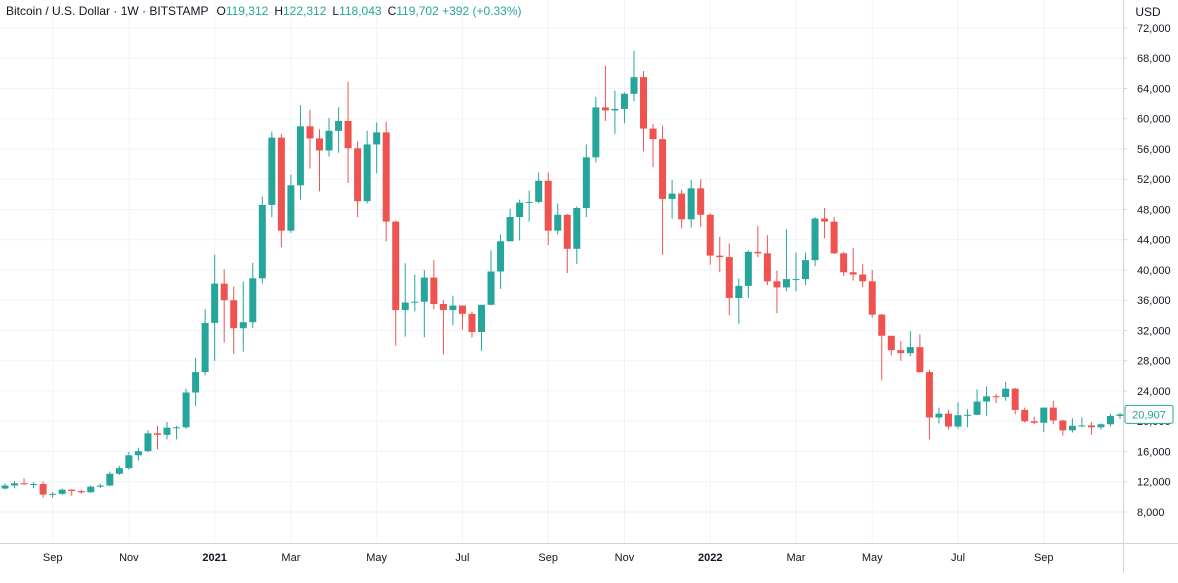 This screenshot has height=583, width=1178. I want to click on ohlc-value: 119,702, so click(417, 11).